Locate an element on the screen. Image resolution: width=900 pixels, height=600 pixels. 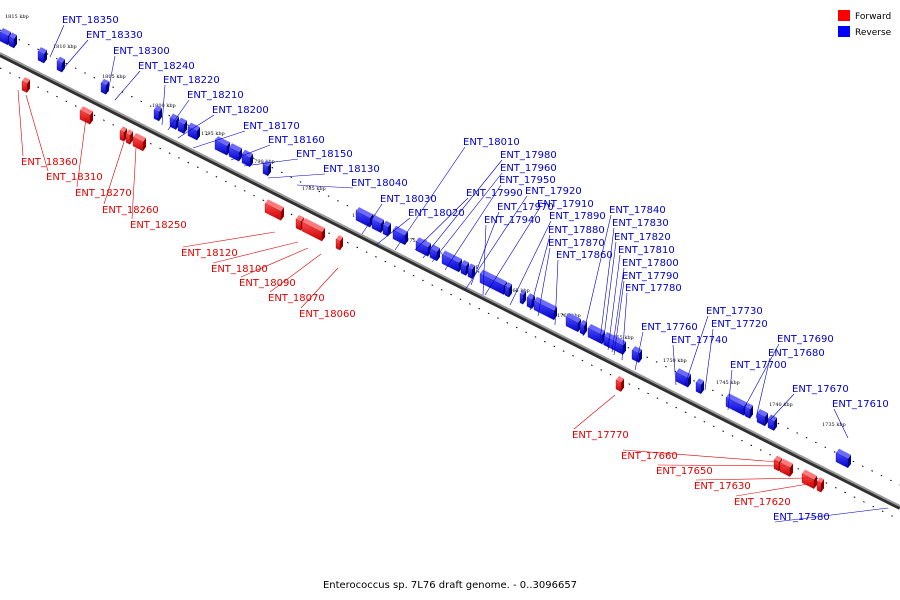
reverse-gene-label: ENT_17980 is located at coordinates (528, 155).